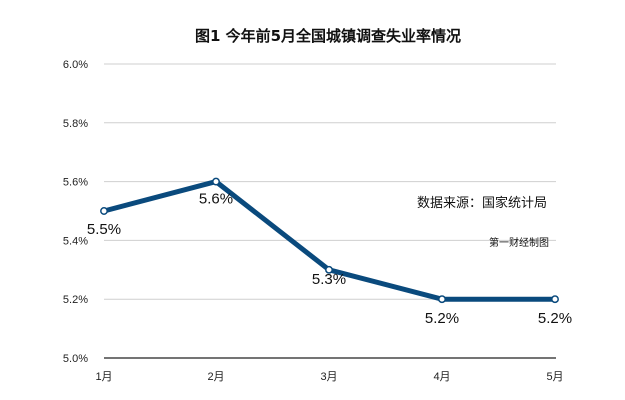 This screenshot has width=625, height=400. I want to click on y-tick-label: 6.0%, so click(75, 65).